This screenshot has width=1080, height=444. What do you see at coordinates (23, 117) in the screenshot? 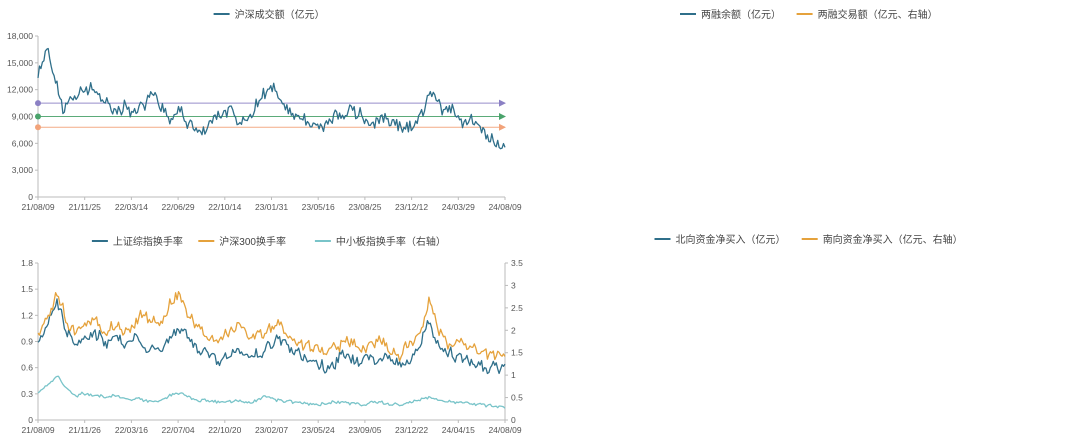
I see `y-tick-label: 9,000` at bounding box center [23, 117].